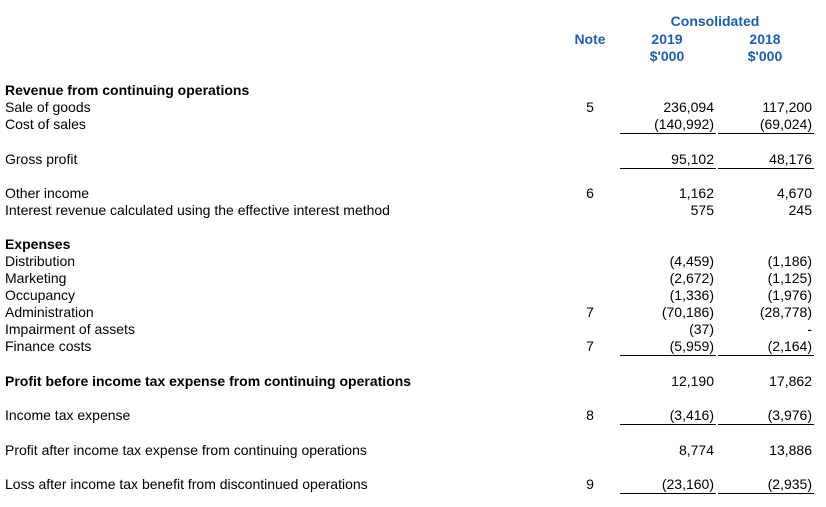  I want to click on profit-after-tax-2018: 13,886, so click(790, 450).